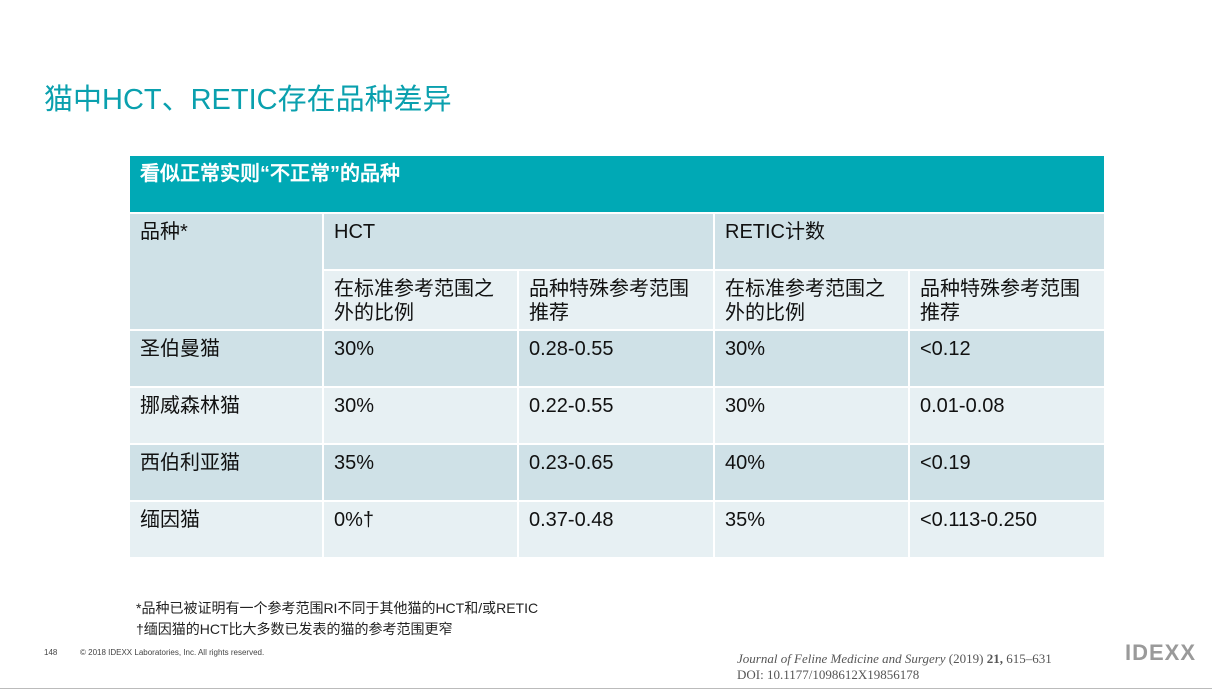  What do you see at coordinates (420, 529) in the screenshot?
I see `table-cell: 0%†` at bounding box center [420, 529].